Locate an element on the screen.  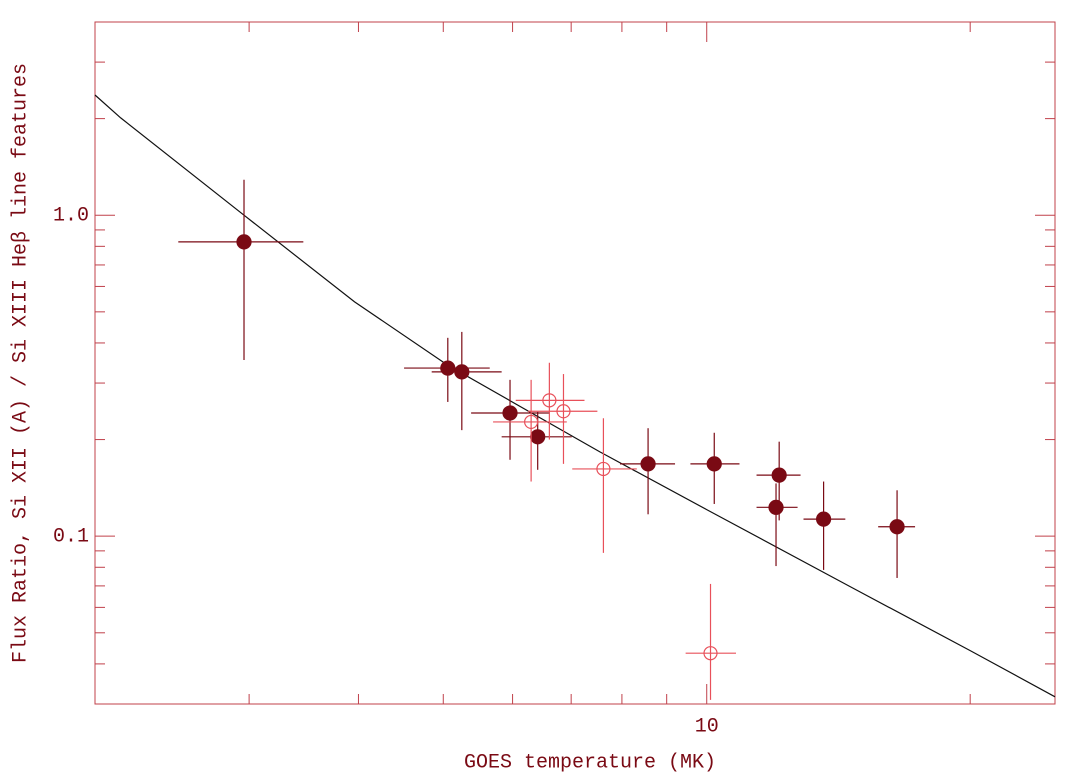
x-axis-label: GOES temperature (MK) is located at coordinates (590, 762).